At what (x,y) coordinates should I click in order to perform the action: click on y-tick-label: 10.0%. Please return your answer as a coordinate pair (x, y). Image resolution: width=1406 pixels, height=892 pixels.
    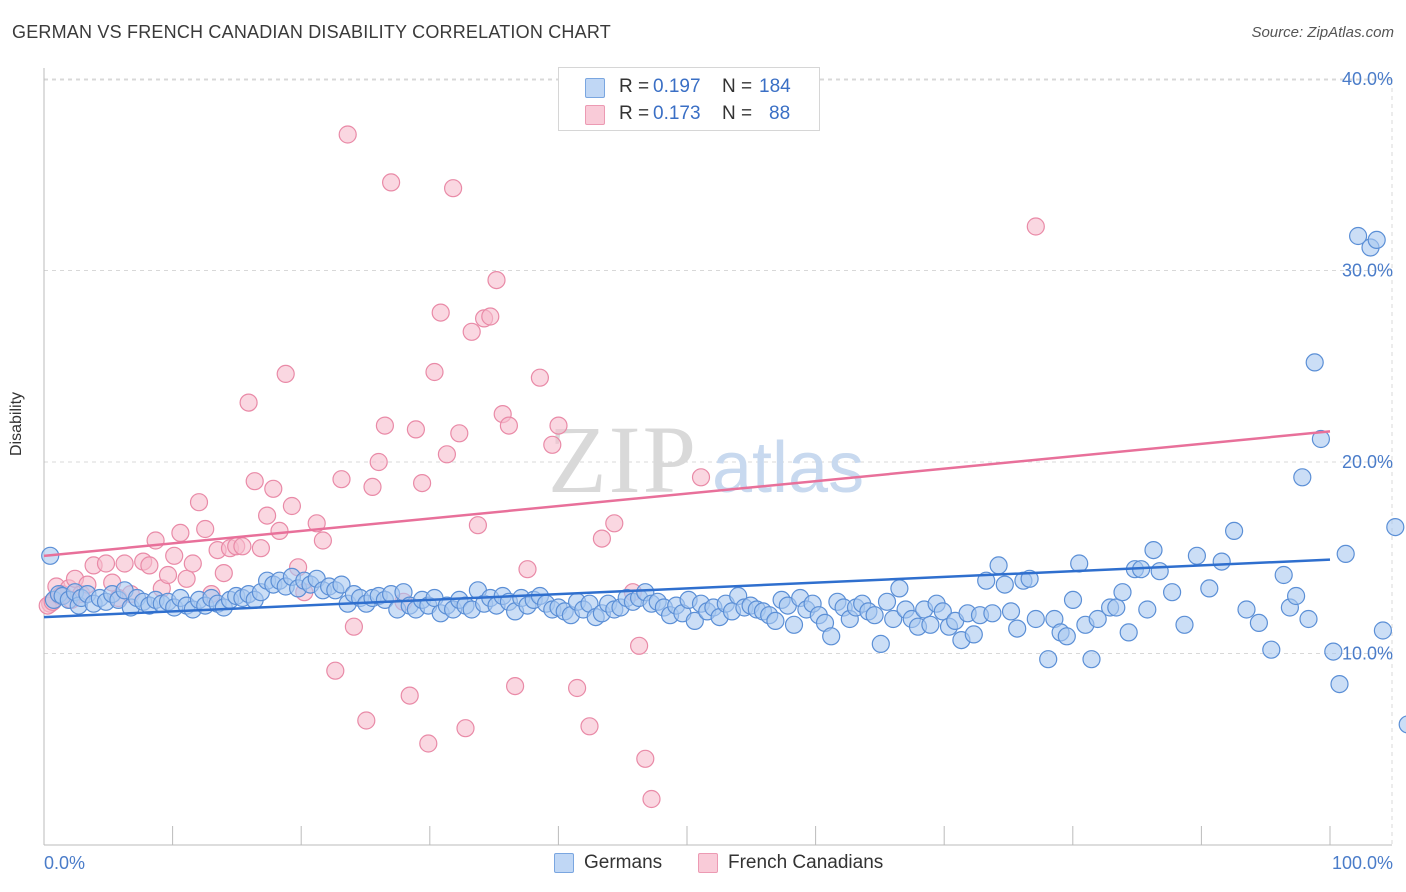
    Looking at the image, I should click on (1367, 654).